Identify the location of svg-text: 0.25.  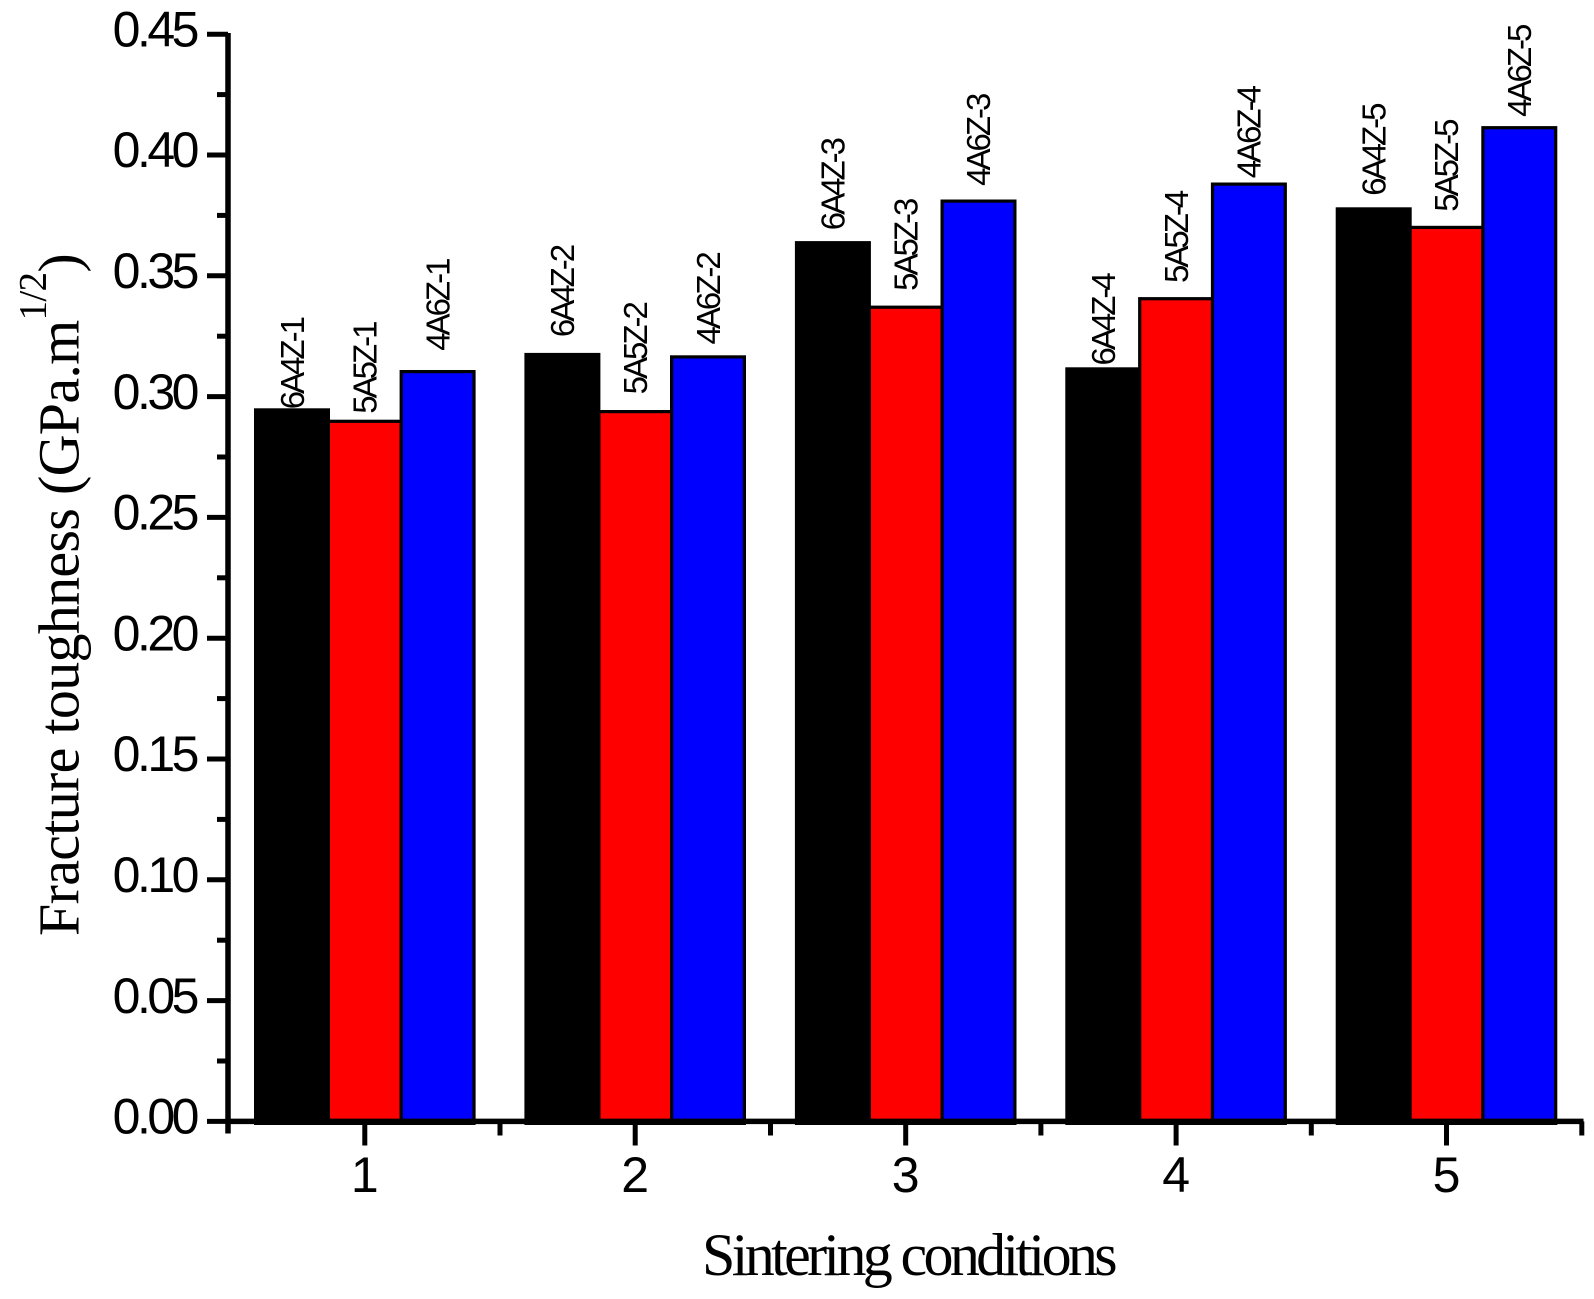
(155, 513).